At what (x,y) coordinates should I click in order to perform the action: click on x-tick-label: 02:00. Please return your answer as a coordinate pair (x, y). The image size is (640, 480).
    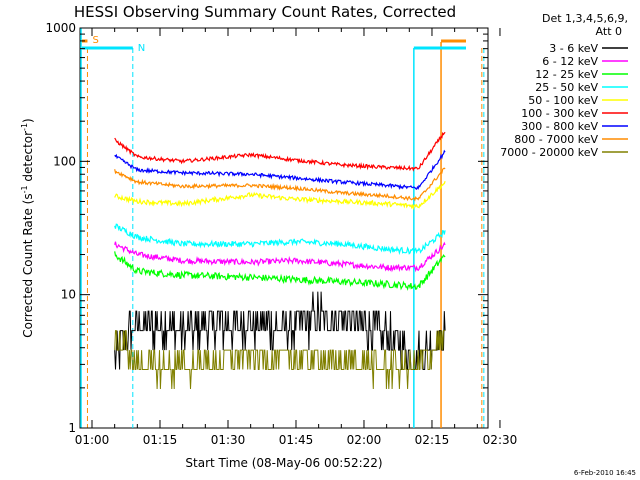
    Looking at the image, I should click on (364, 440).